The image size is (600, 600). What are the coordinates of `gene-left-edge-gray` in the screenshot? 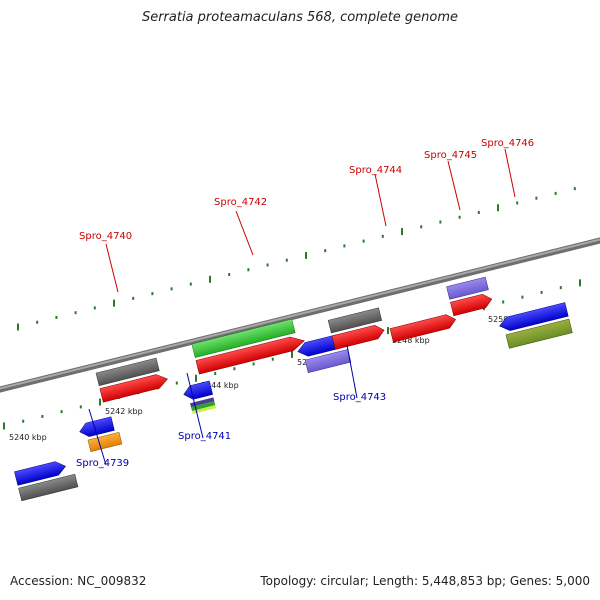 It's located at (48, 487).